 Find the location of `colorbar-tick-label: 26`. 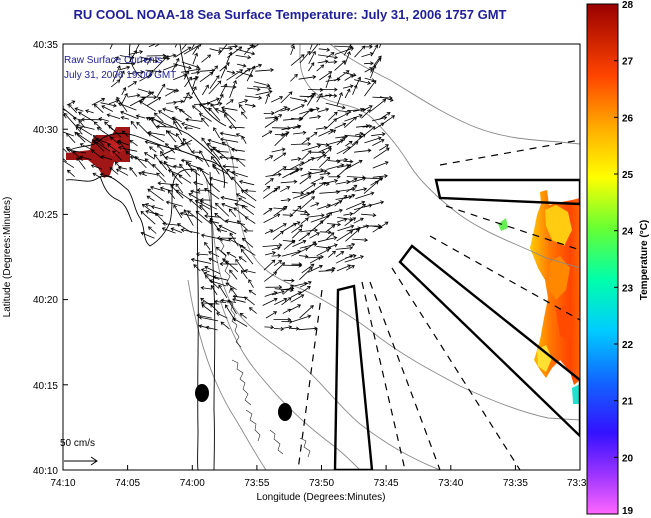

colorbar-tick-label: 26 is located at coordinates (628, 118).